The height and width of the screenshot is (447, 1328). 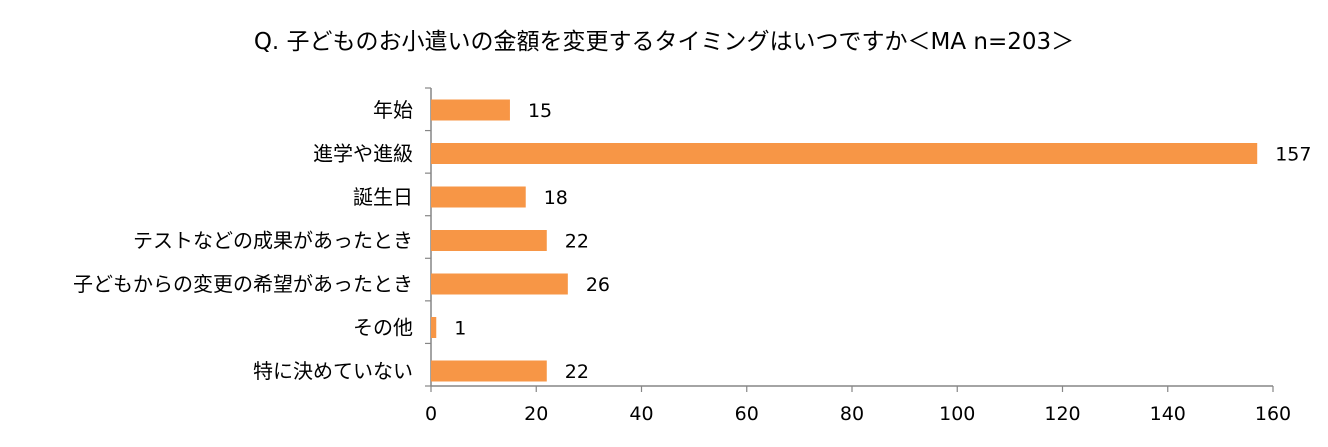 I want to click on category-label: 子どもからの変更の希望があったとき, so click(x=243, y=284).